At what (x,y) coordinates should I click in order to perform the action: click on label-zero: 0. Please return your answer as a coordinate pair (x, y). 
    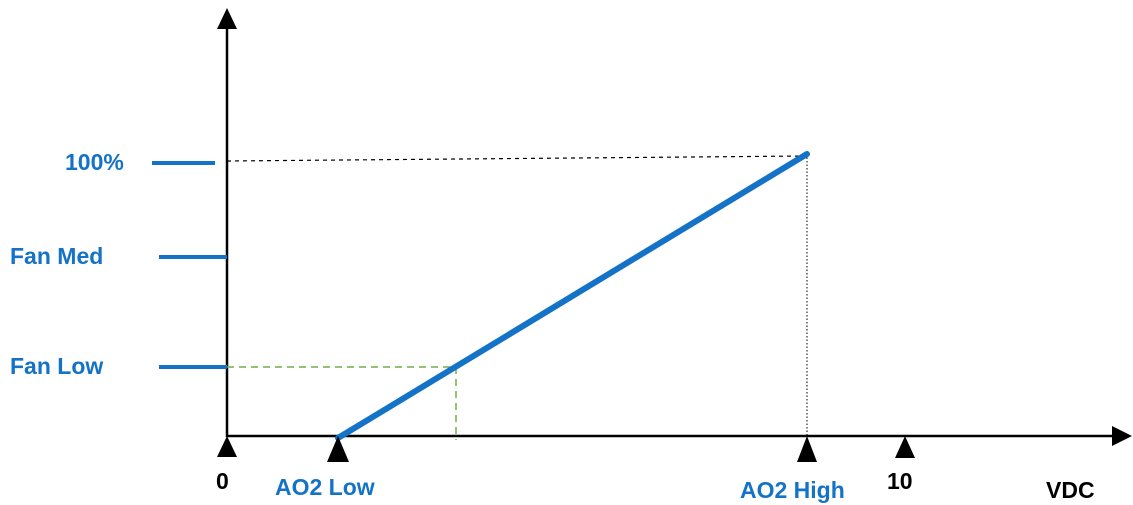
    Looking at the image, I should click on (222, 481).